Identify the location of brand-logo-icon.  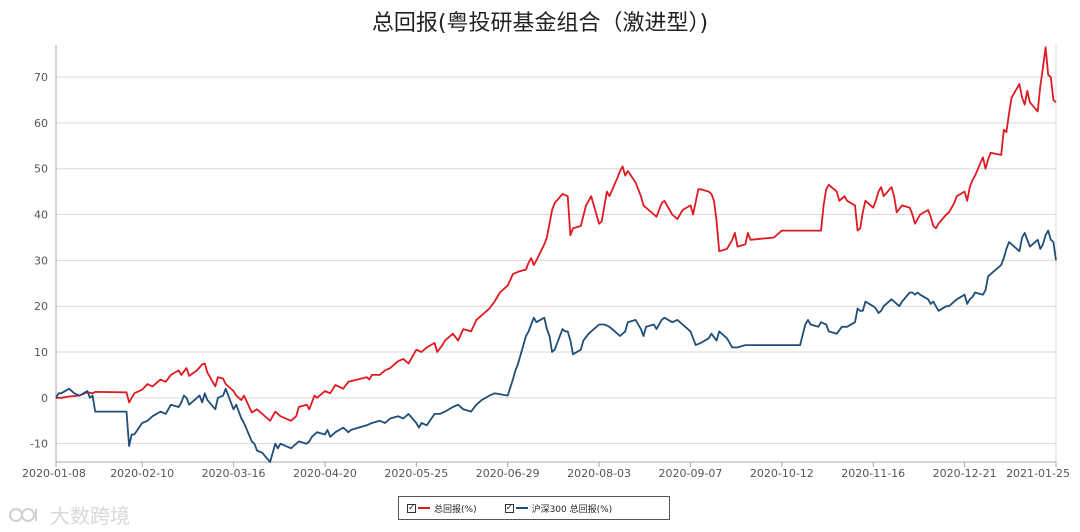
(23, 514).